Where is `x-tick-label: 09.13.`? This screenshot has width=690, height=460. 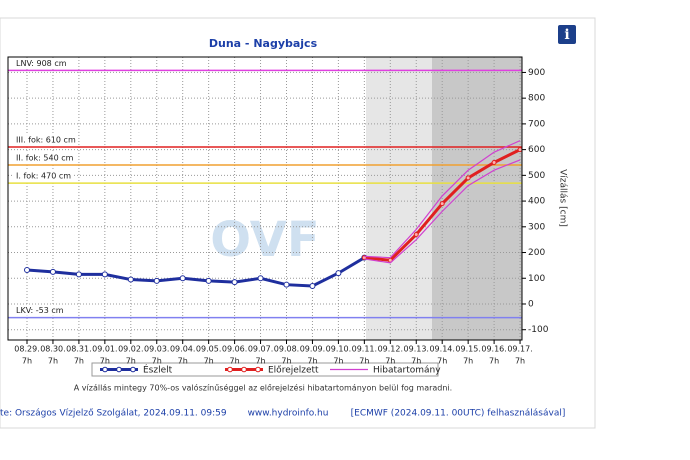 x-tick-label: 09.13. is located at coordinates (416, 349).